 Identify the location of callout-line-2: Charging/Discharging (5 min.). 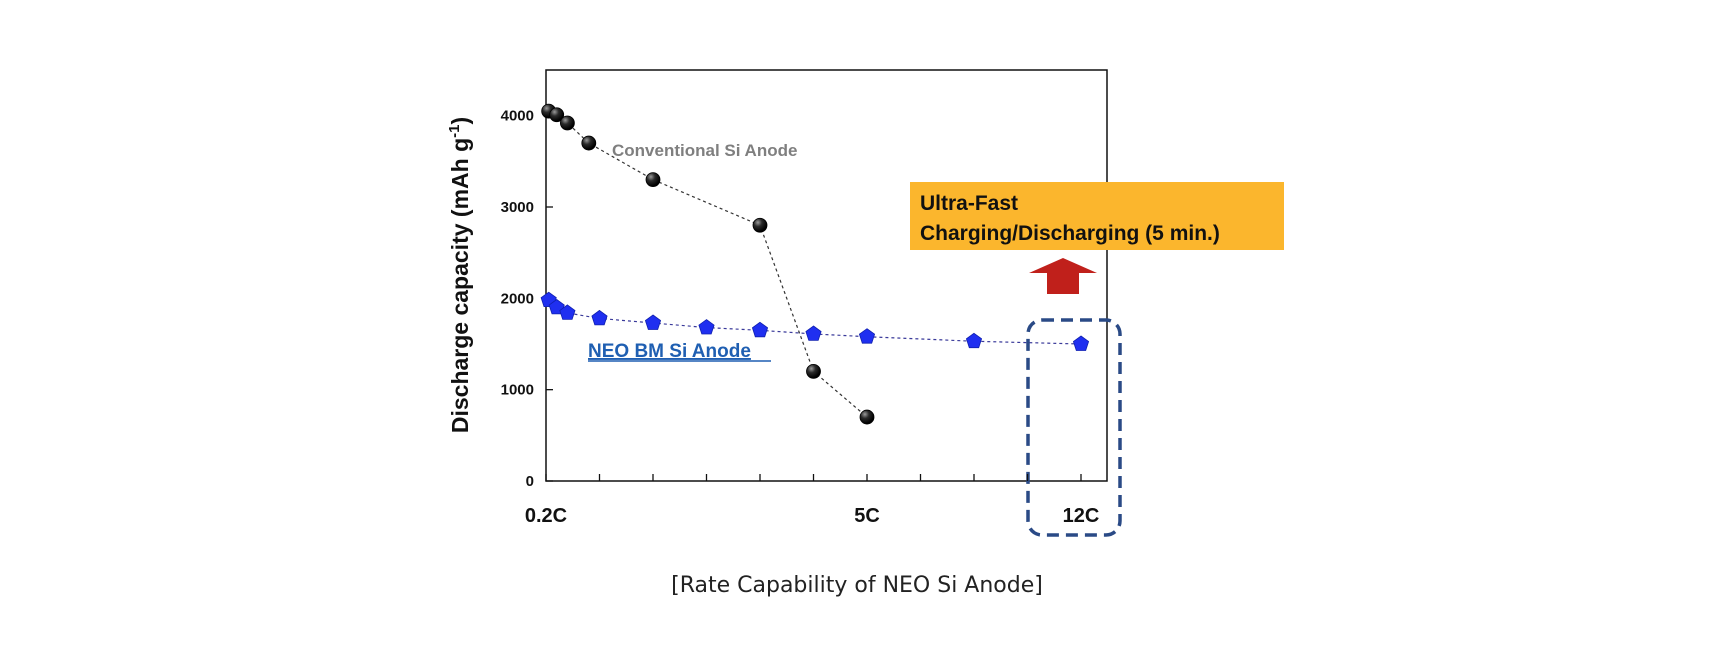
(1070, 233).